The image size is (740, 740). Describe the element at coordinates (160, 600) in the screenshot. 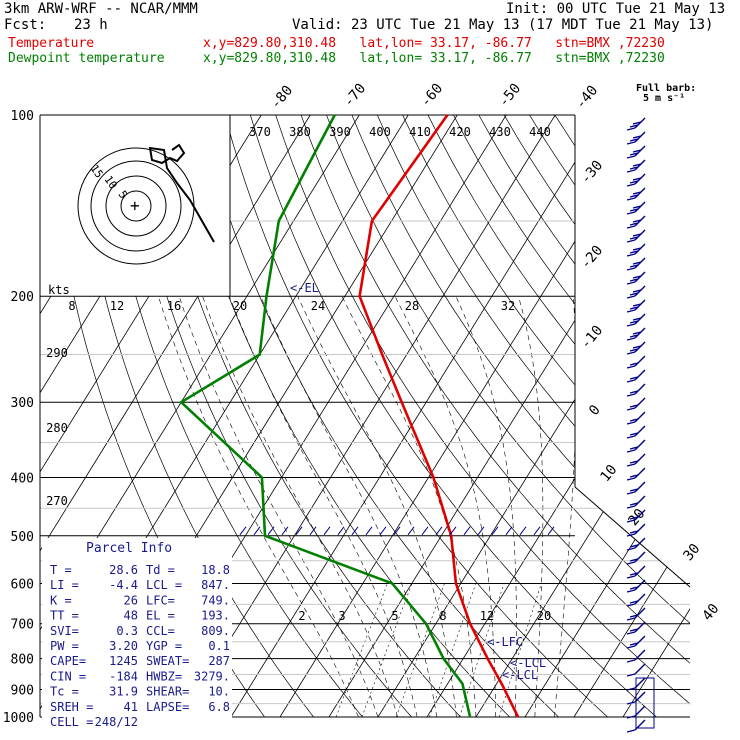

I see `parcel-info-key: LFC=` at that location.